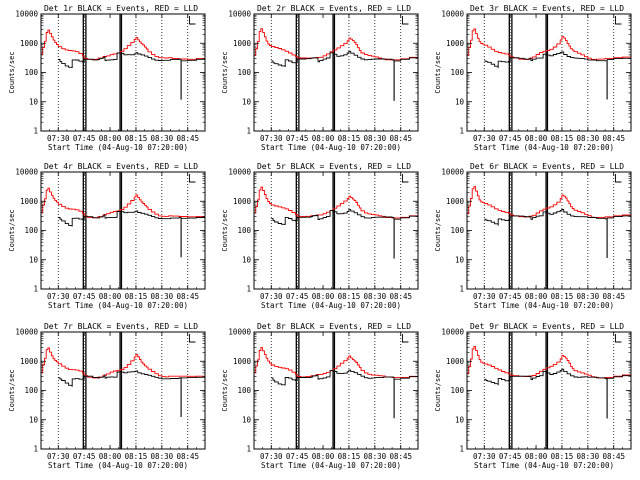 The height and width of the screenshot is (480, 640). Describe the element at coordinates (547, 8) in the screenshot. I see `panel-title: Det 3r BLACK = Events, RED = LLD` at that location.